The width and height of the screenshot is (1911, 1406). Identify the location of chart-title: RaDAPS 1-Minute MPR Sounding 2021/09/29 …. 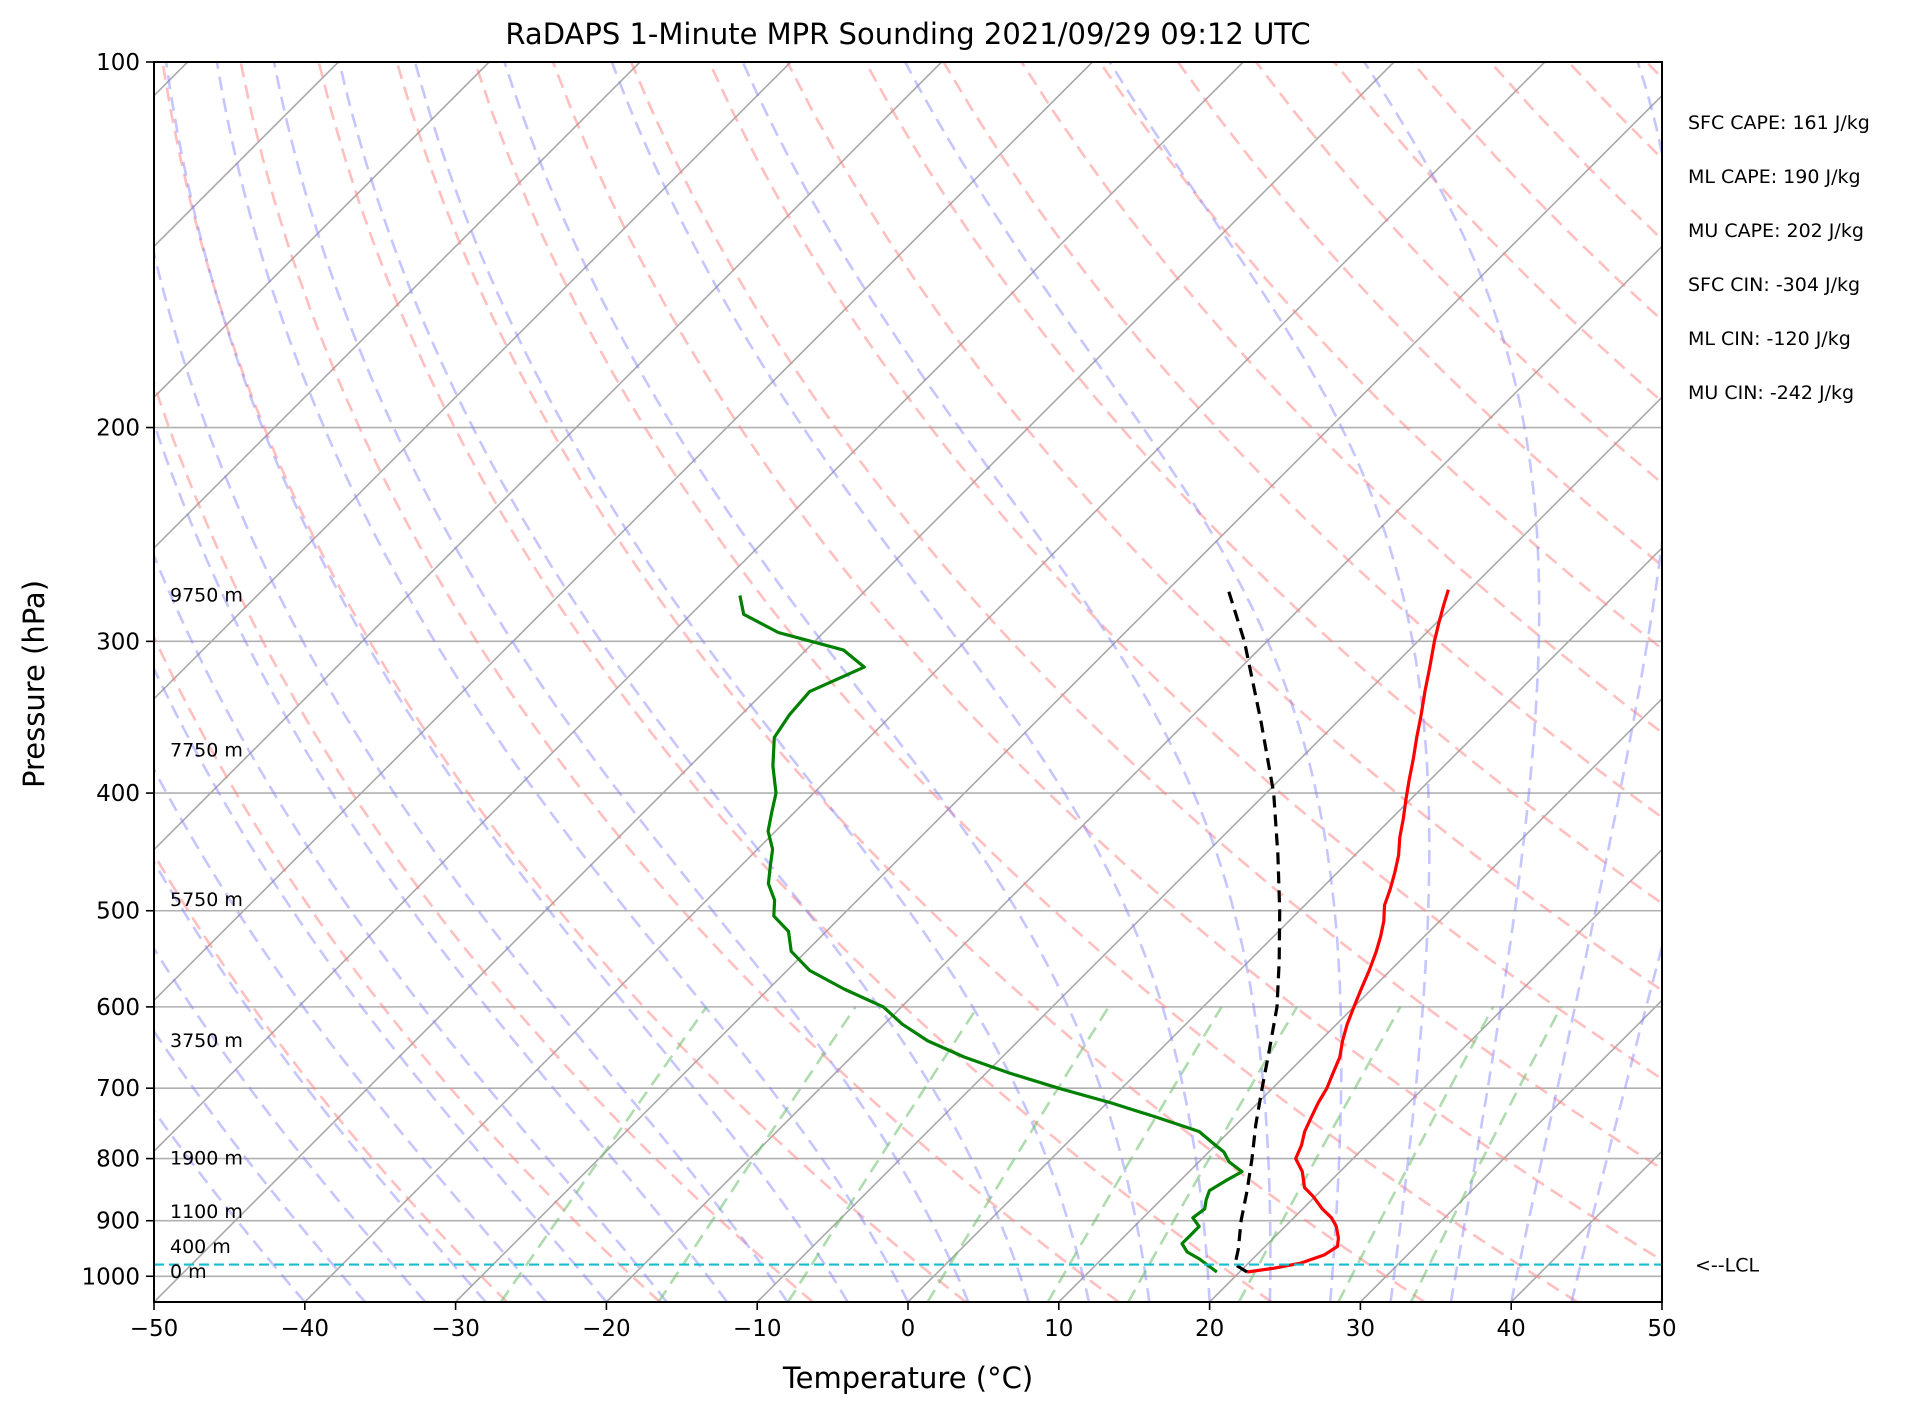
(907, 34).